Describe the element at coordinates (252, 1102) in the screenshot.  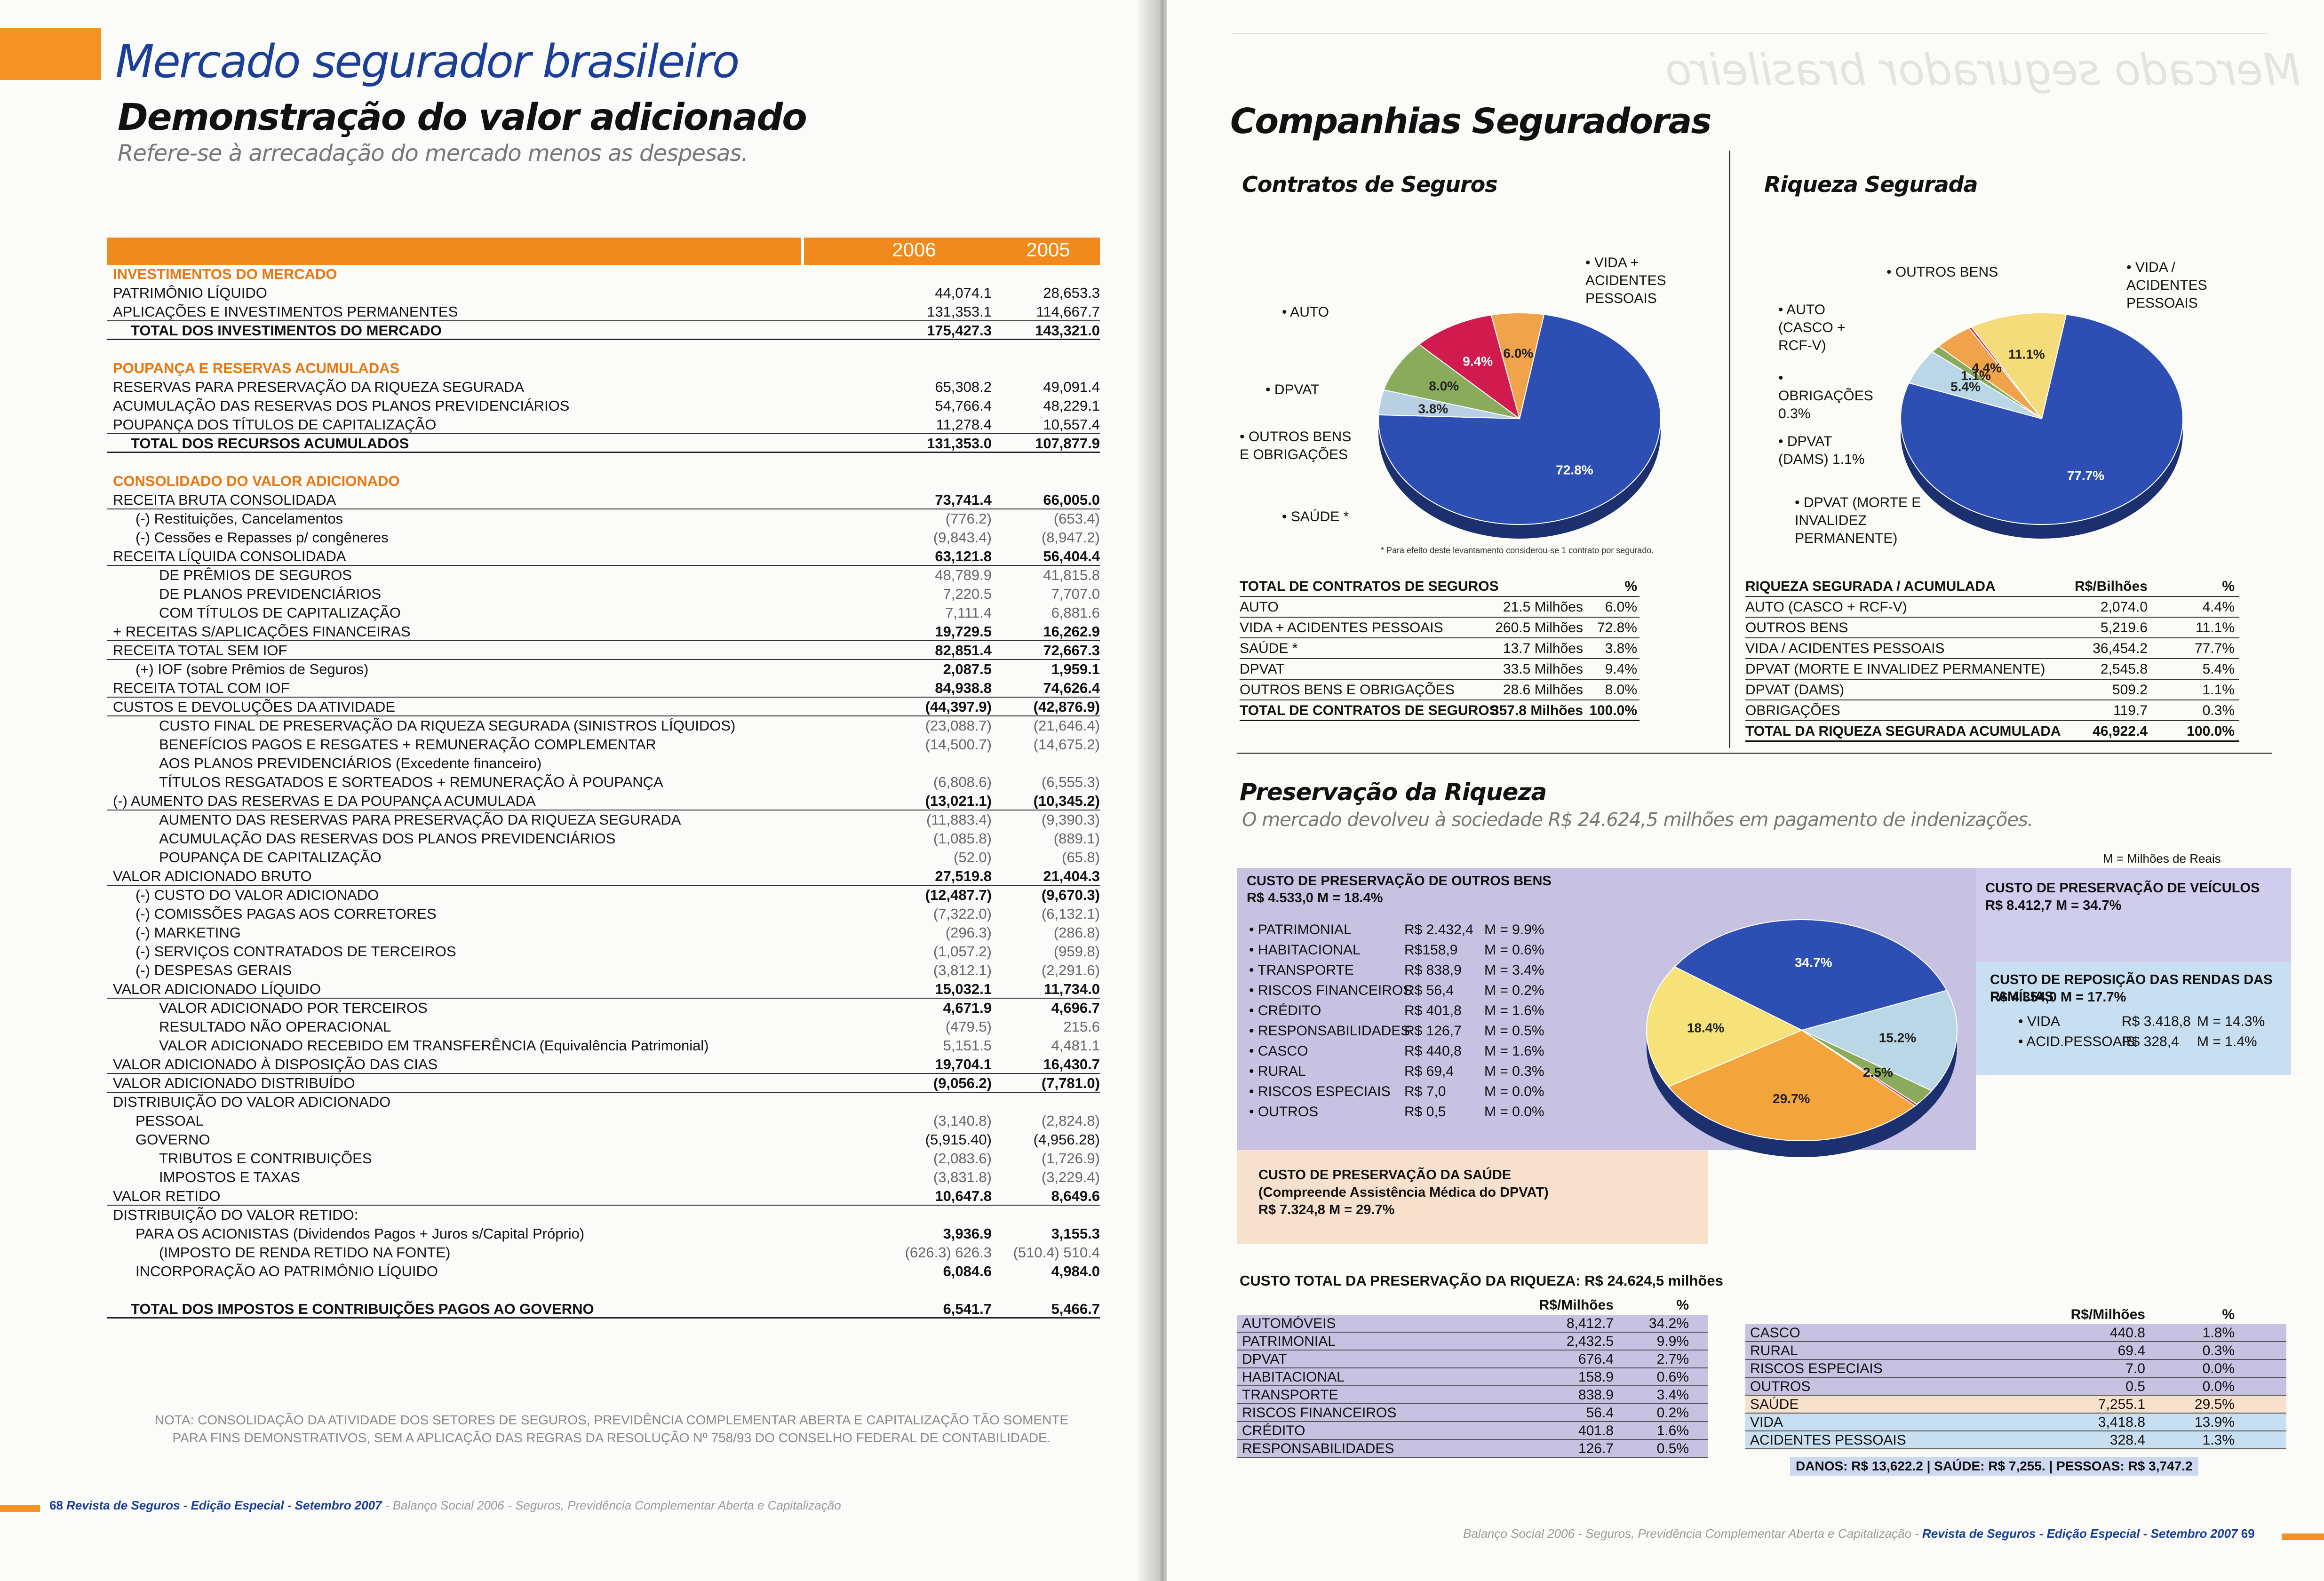
I see `row-label: DISTRIBUIÇÃO DO VALOR ADICIONADO` at that location.